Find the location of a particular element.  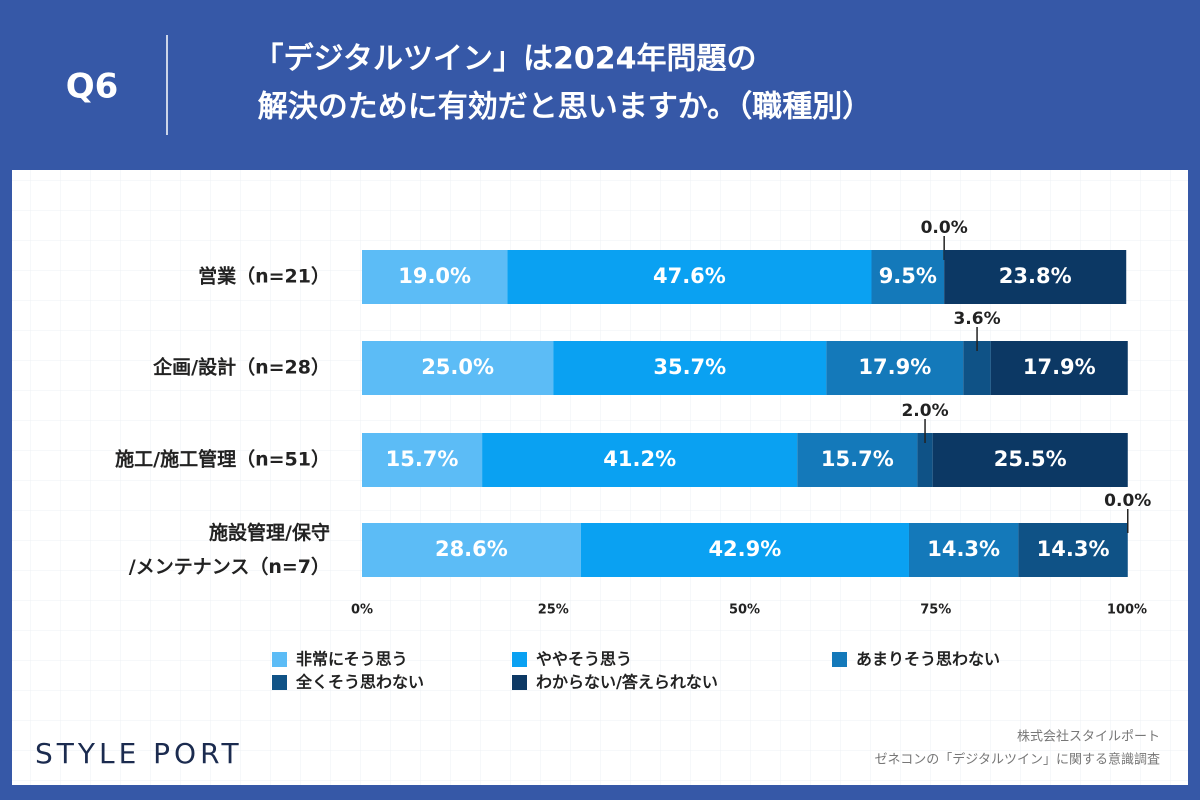

y-tick-label: 営業（n=21） is located at coordinates (264, 276).